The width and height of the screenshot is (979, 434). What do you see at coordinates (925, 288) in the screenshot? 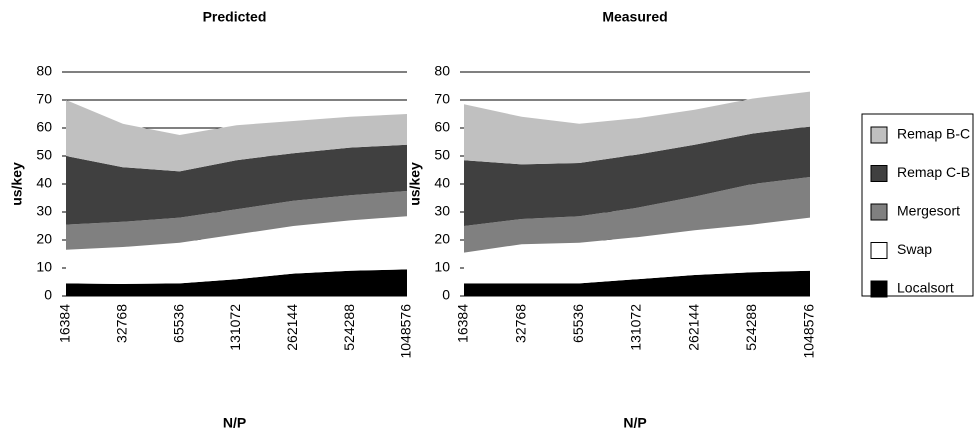
I see `legend-label: Localsort` at bounding box center [925, 288].